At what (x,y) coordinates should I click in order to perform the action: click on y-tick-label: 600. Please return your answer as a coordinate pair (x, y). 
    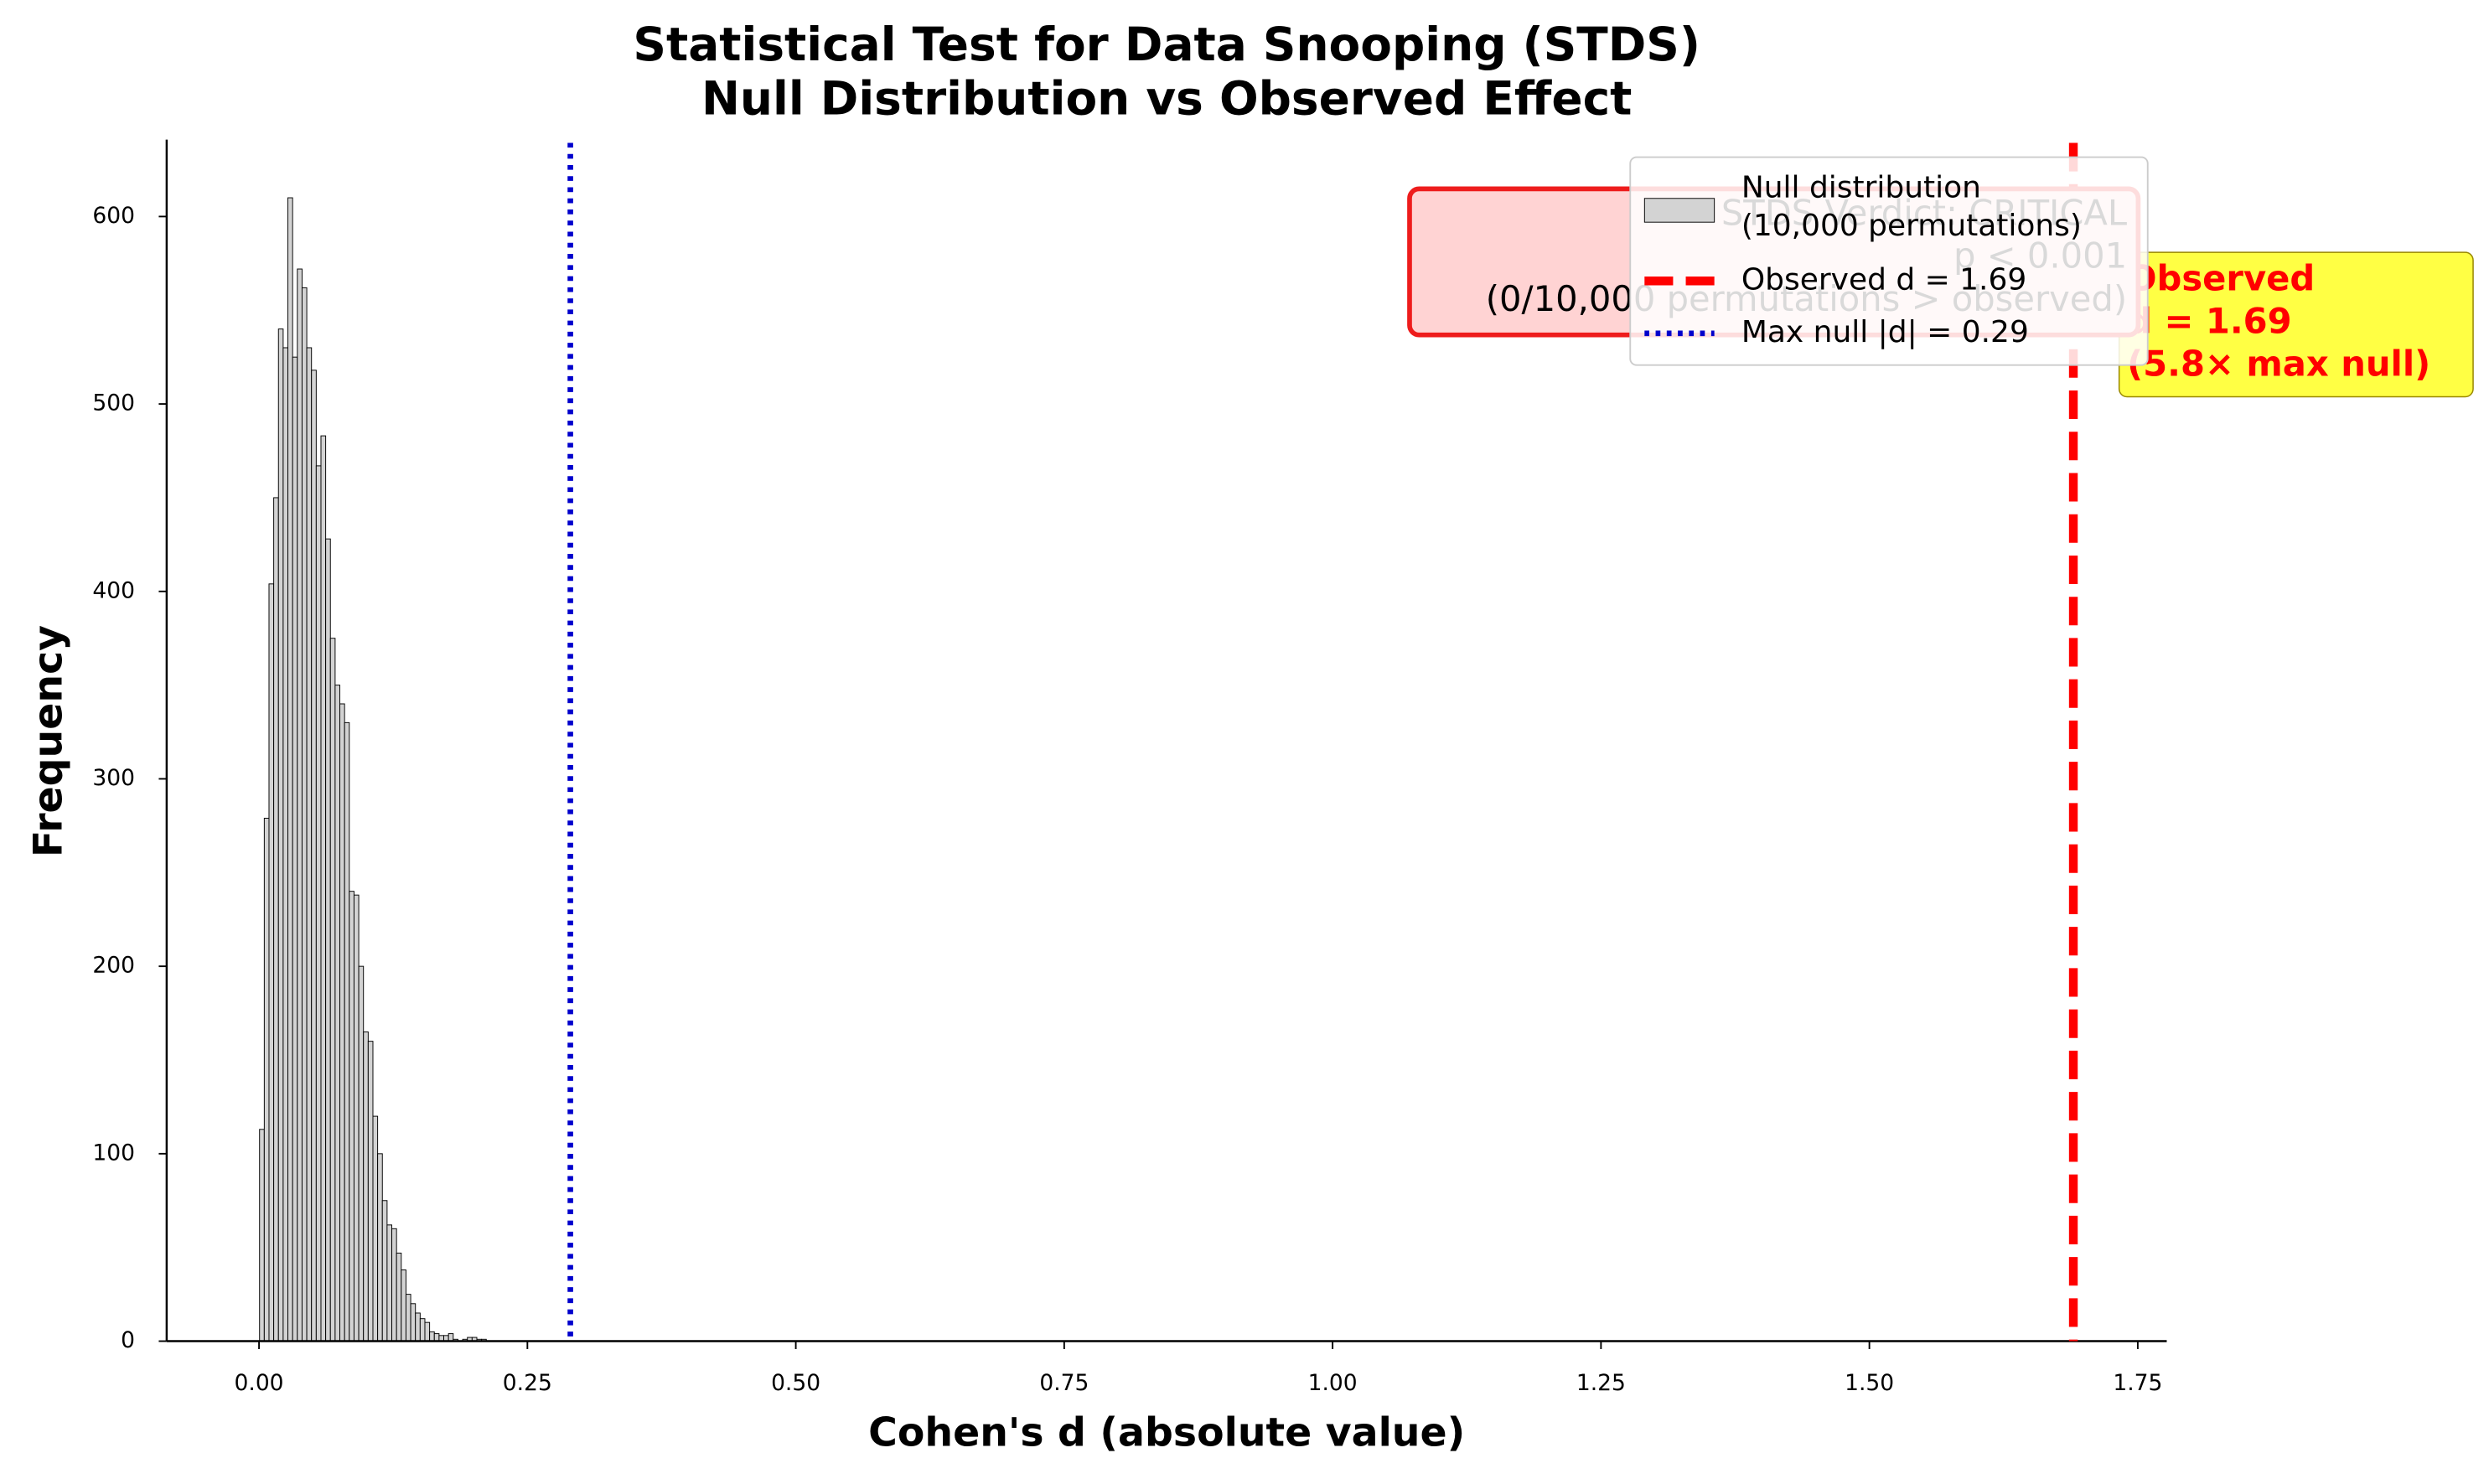
    Looking at the image, I should click on (114, 216).